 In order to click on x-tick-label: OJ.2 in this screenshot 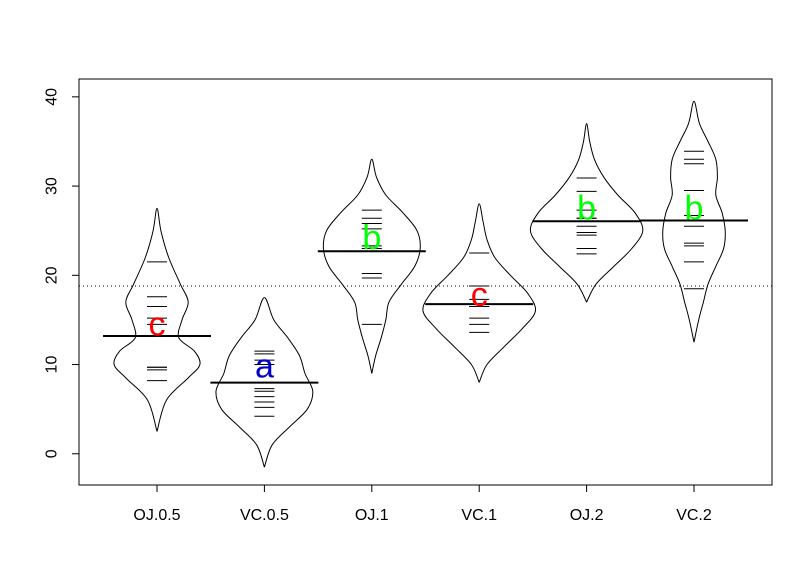, I will do `click(587, 515)`.